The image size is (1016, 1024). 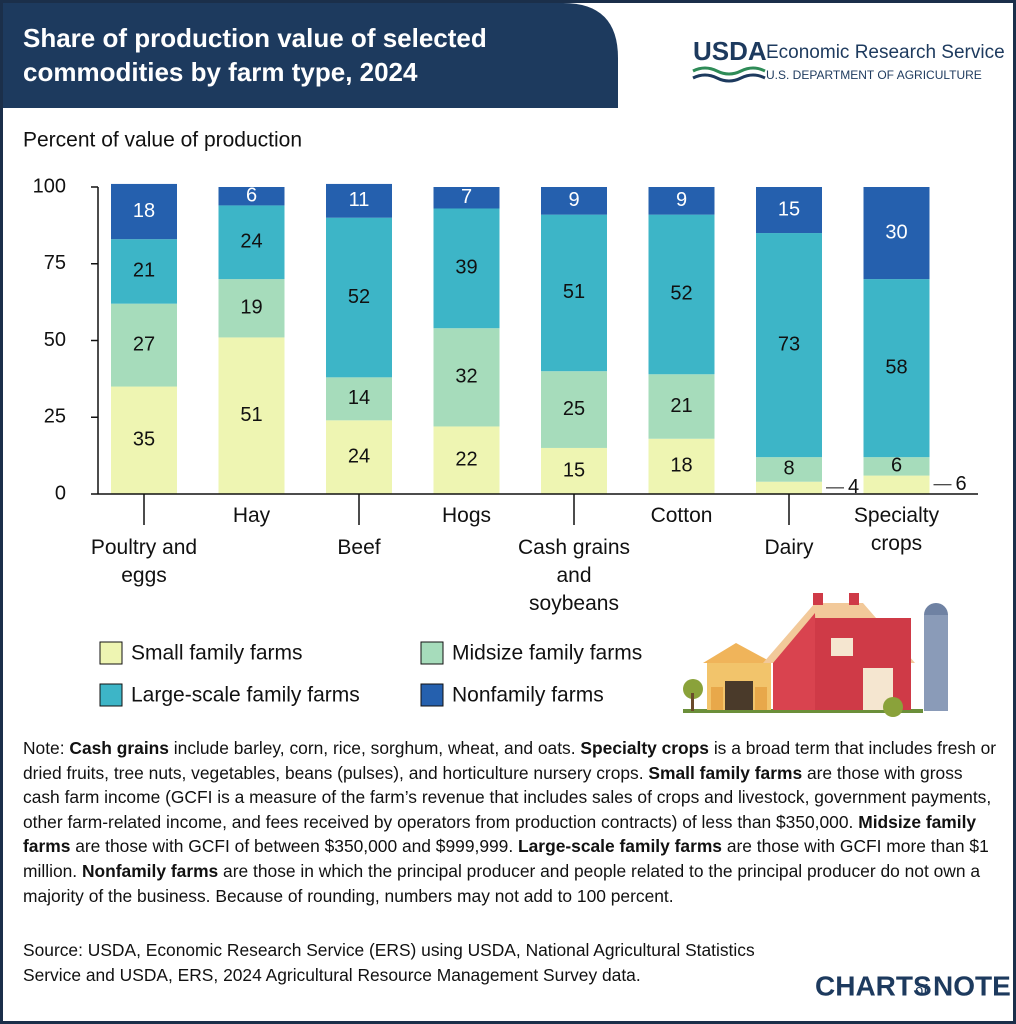 What do you see at coordinates (55, 340) in the screenshot?
I see `y-tick-label: 50` at bounding box center [55, 340].